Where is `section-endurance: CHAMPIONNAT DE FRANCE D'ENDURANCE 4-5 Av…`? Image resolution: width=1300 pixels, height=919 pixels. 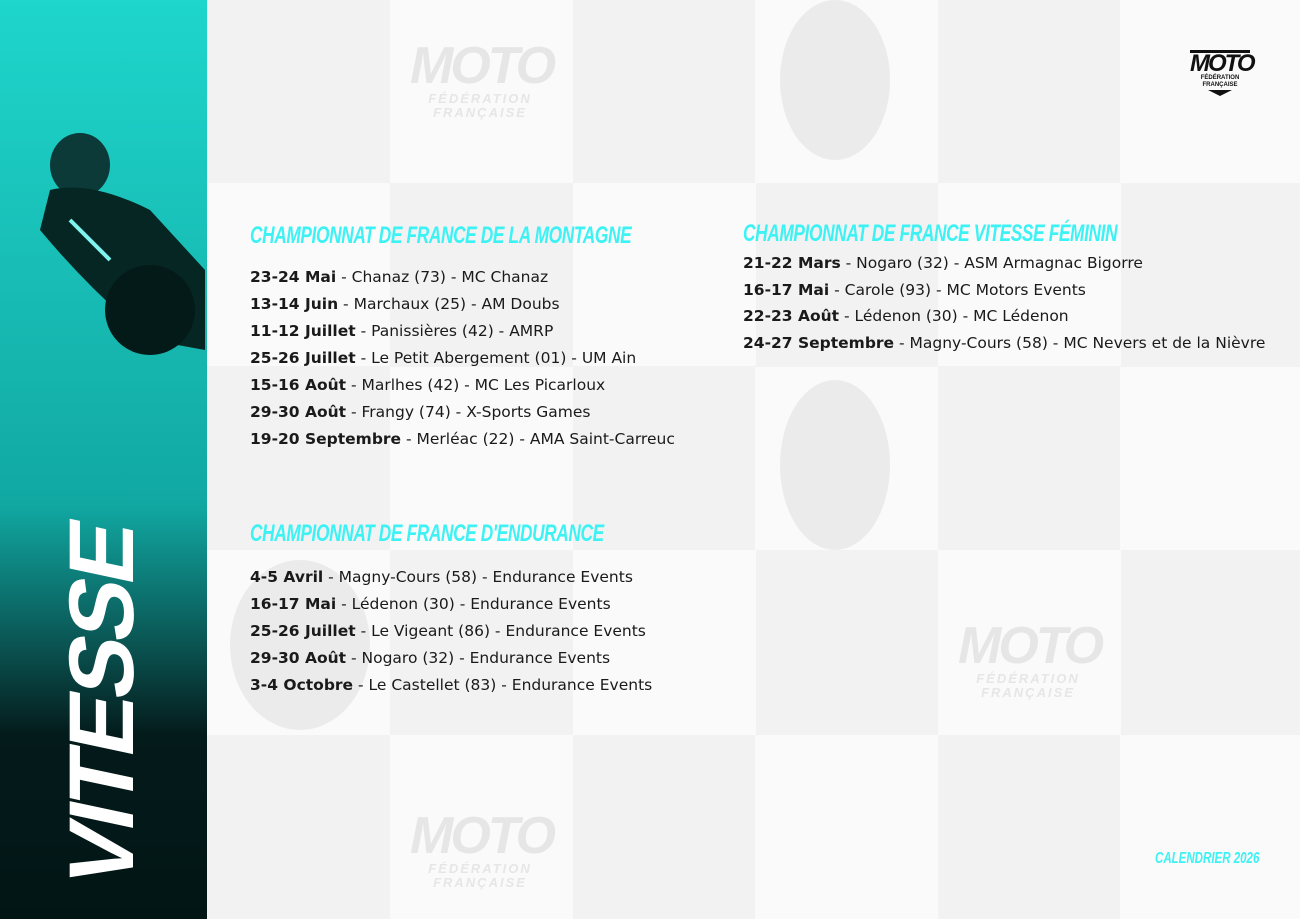
section-endurance: CHAMPIONNAT DE FRANCE D'ENDURANCE 4-5 Av… is located at coordinates (495, 608).